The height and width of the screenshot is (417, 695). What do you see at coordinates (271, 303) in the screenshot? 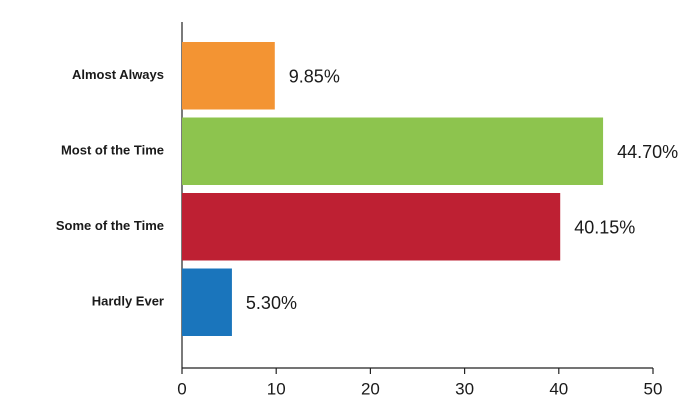
I see `value-label: 5.30%` at bounding box center [271, 303].